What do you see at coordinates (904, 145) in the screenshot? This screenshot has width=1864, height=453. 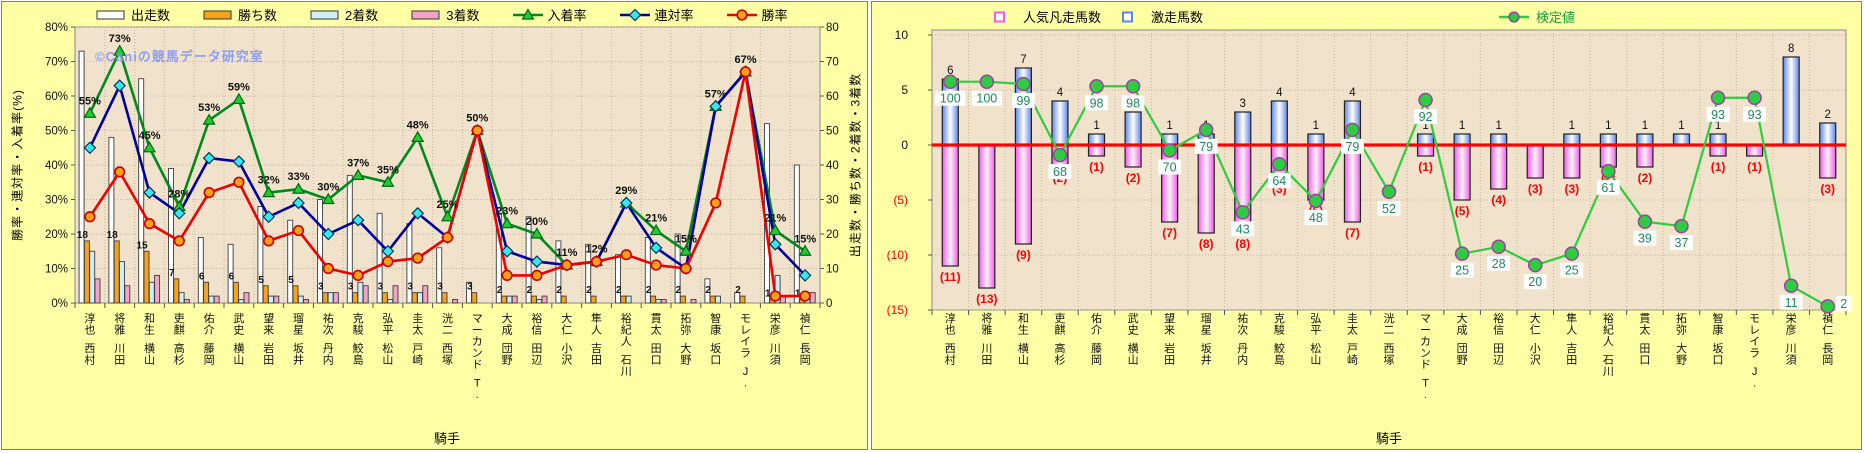 I see `right-chart-y-tick: 0` at bounding box center [904, 145].